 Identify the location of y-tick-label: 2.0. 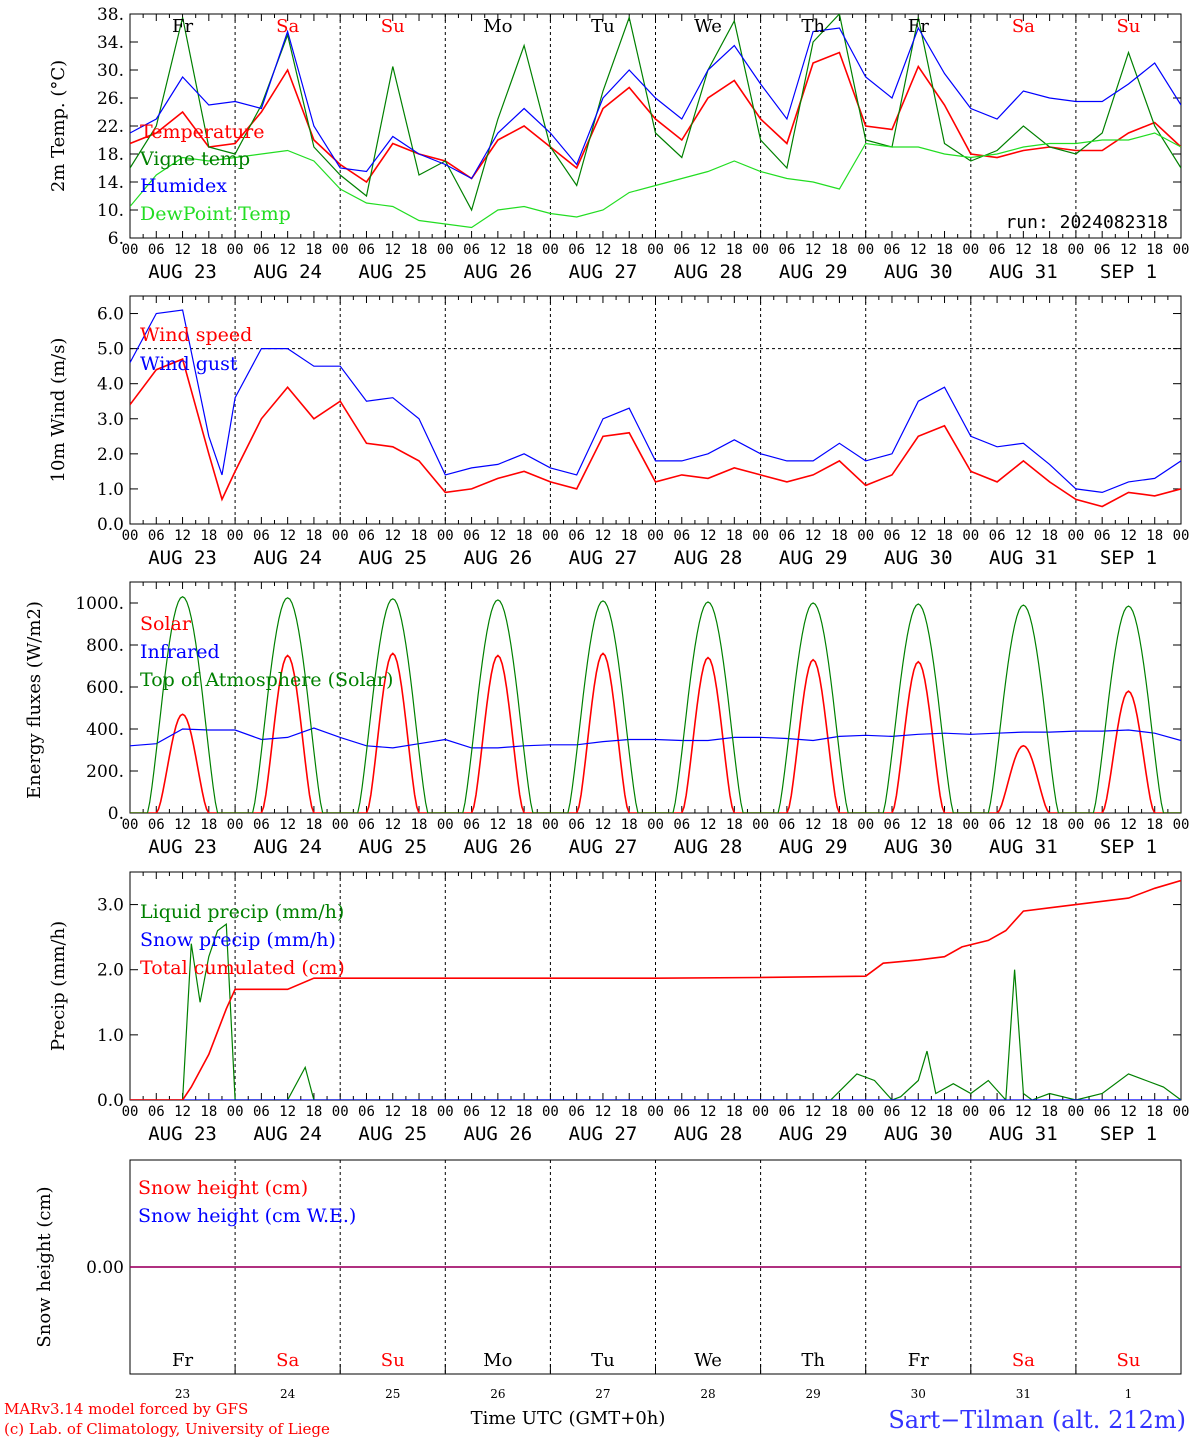
(110, 971).